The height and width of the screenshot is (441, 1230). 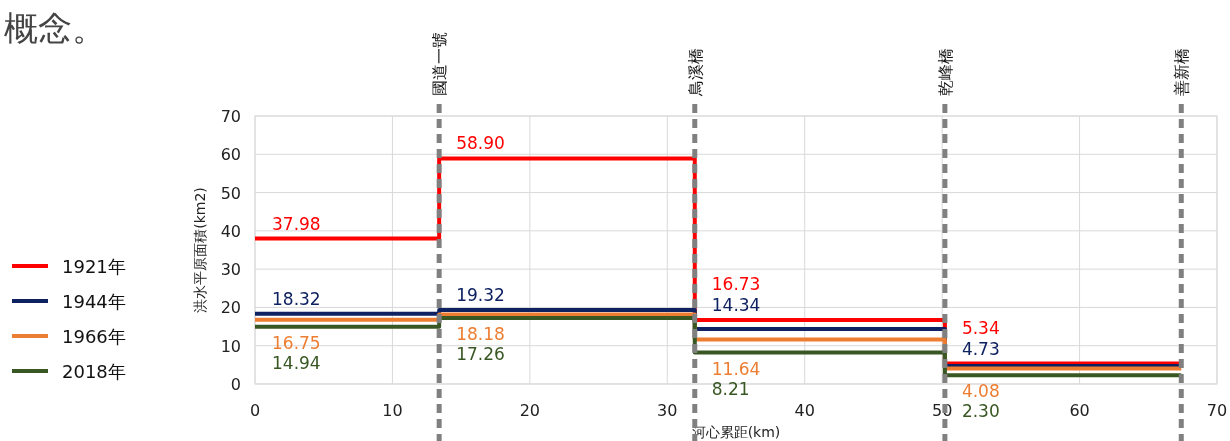 What do you see at coordinates (230, 193) in the screenshot?
I see `y-tick-label: 50` at bounding box center [230, 193].